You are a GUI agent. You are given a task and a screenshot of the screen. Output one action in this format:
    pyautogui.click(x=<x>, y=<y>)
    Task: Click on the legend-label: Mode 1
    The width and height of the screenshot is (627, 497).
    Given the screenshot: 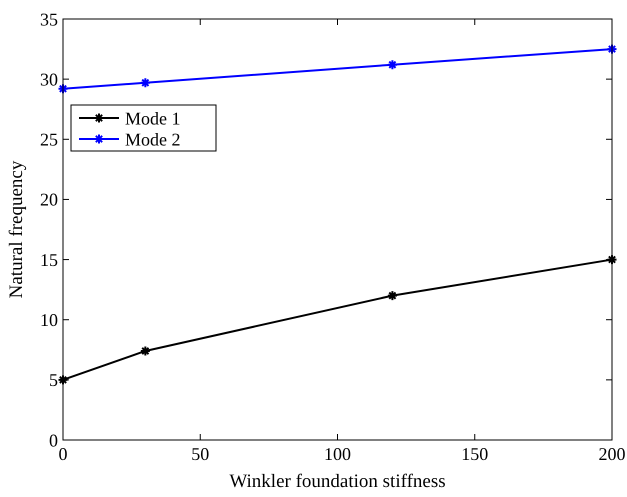 What is the action you would take?
    pyautogui.click(x=152, y=118)
    